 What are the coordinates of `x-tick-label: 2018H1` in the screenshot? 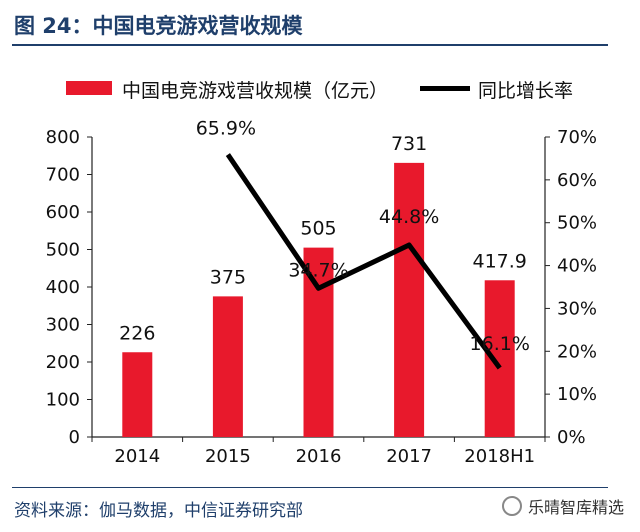 It's located at (499, 456).